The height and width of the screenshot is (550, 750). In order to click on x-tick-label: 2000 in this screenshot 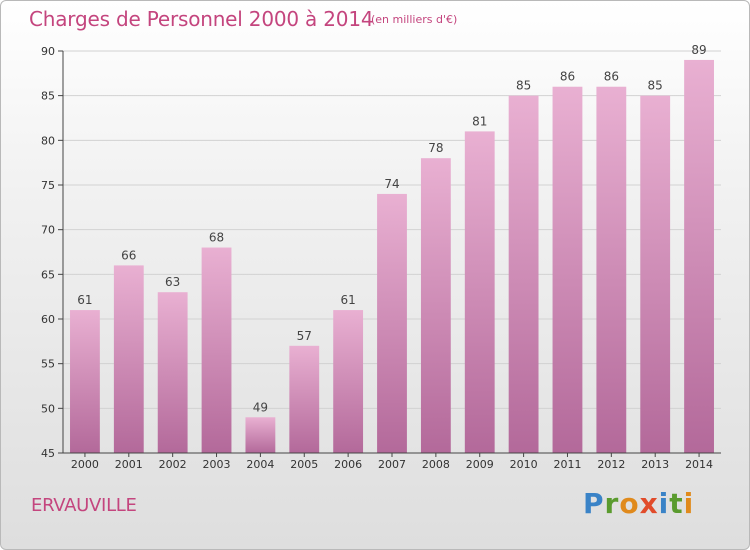, I will do `click(85, 464)`.